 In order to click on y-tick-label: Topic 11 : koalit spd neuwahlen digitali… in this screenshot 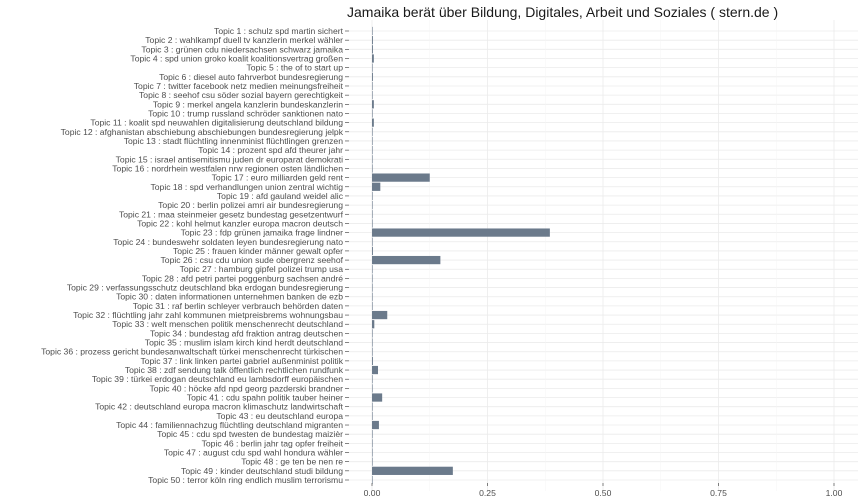, I will do `click(216, 123)`.